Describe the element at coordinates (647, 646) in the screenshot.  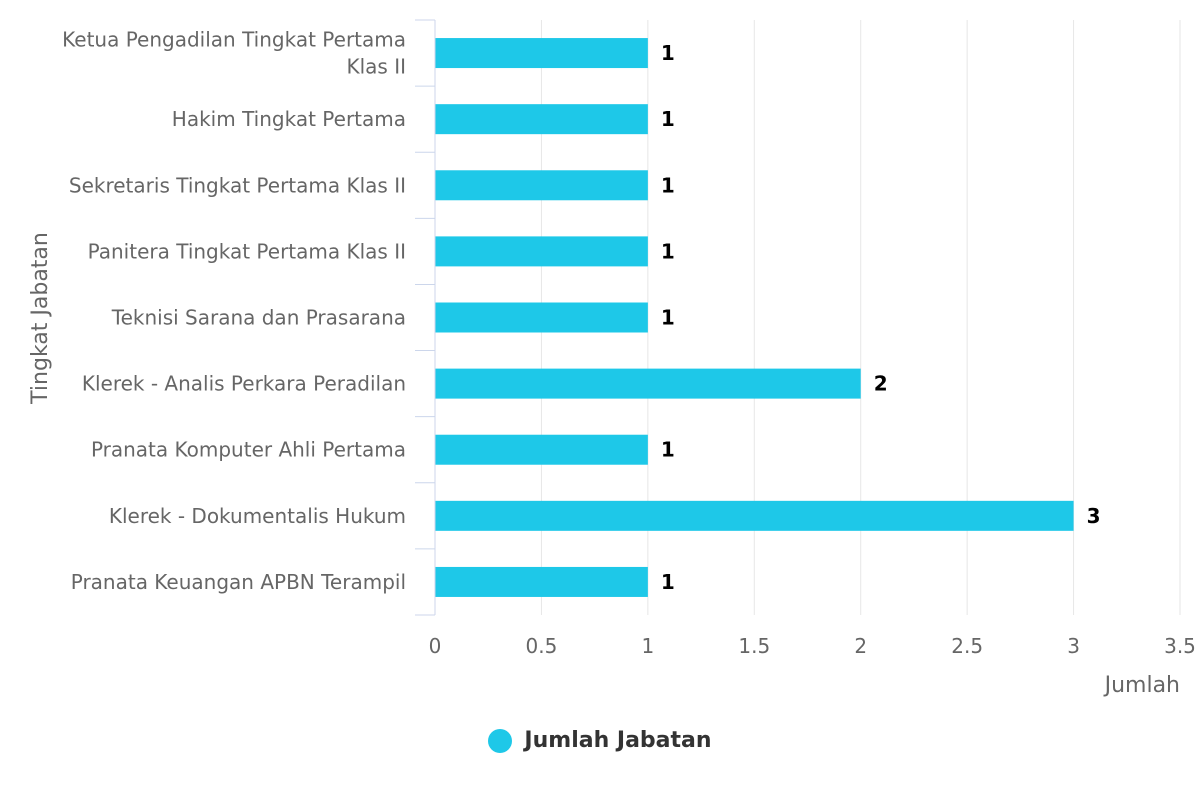
I see `x-tick-label: 1` at that location.